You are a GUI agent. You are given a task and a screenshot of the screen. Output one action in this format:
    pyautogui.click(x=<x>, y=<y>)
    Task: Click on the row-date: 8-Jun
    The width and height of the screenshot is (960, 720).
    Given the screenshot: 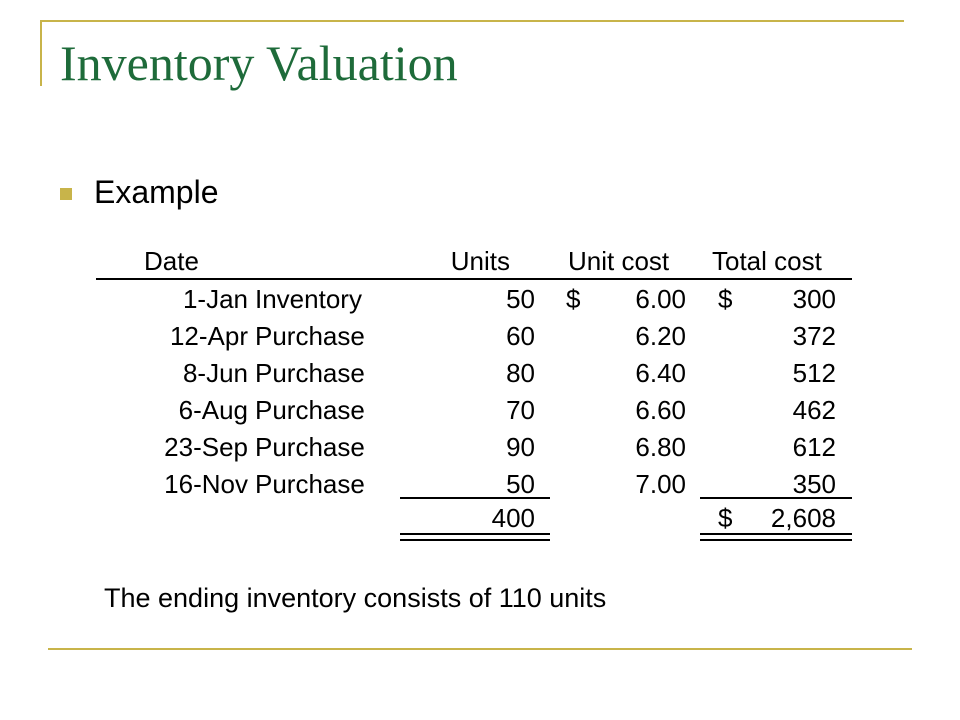 What is the action you would take?
    pyautogui.click(x=215, y=373)
    